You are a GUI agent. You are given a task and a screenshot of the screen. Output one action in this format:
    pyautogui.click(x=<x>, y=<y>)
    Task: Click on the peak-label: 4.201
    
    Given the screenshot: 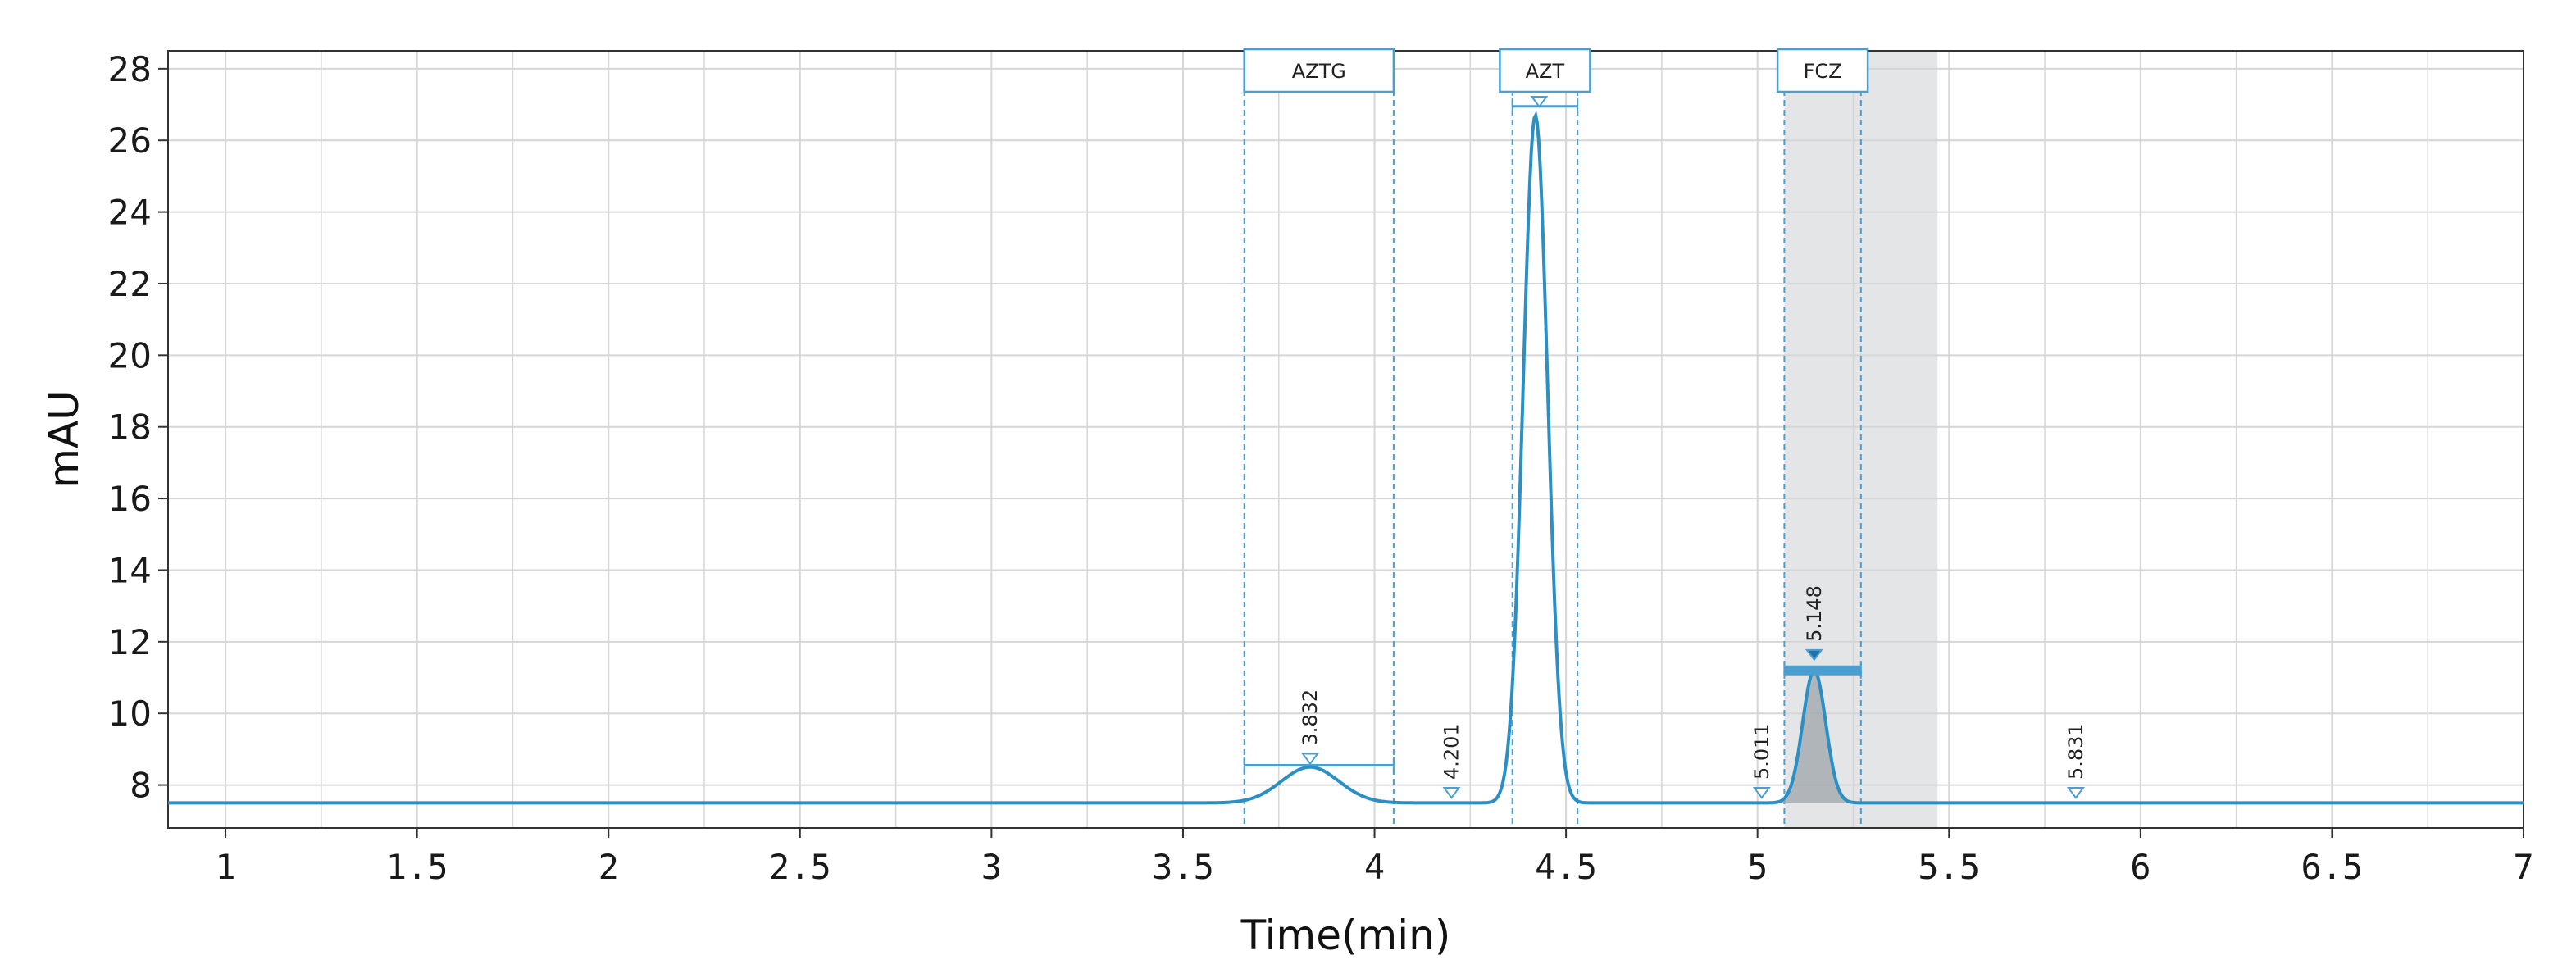 What is the action you would take?
    pyautogui.click(x=1451, y=751)
    